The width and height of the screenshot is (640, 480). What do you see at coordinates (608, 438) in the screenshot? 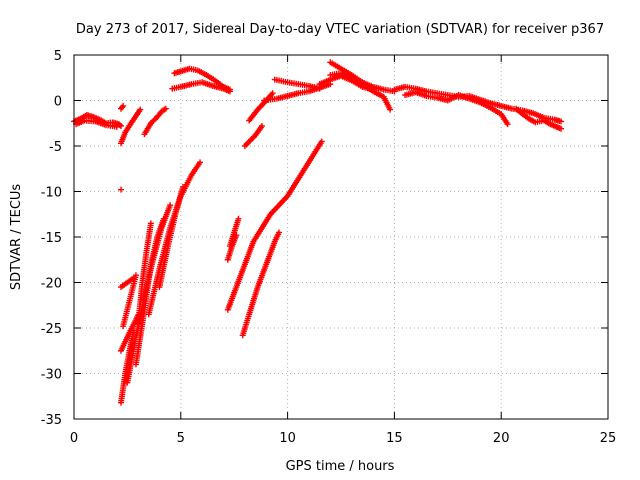
I see `x-tick-label: 25` at bounding box center [608, 438].